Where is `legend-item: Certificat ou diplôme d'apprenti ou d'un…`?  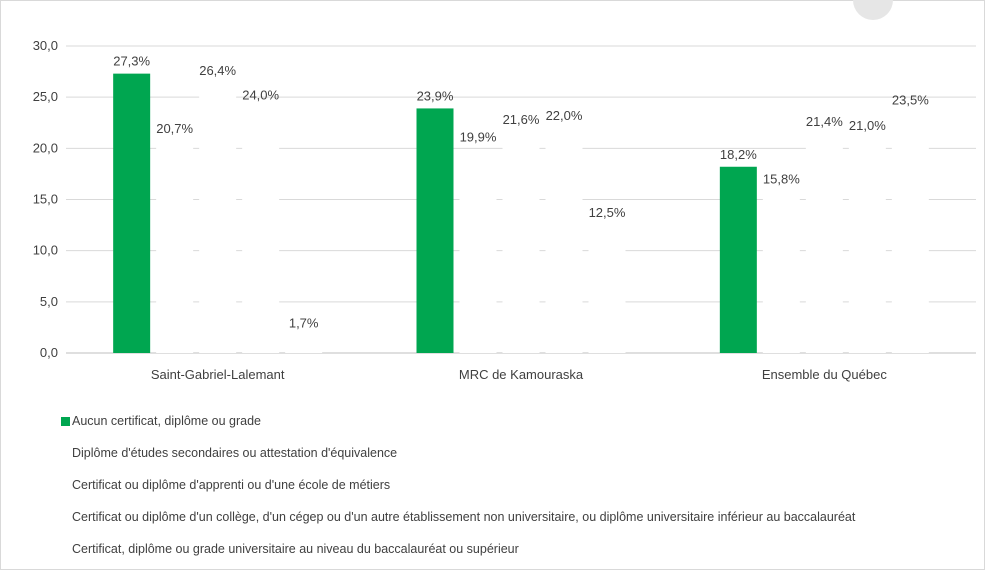
legend-item: Certificat ou diplôme d'apprenti ou d'un… is located at coordinates (521, 485).